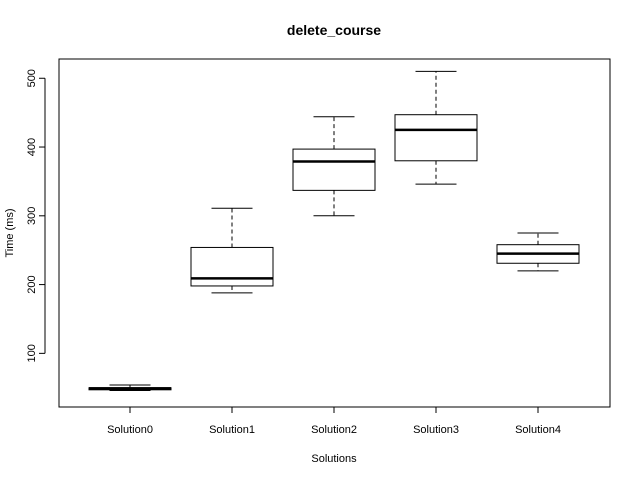 This screenshot has width=640, height=480. What do you see at coordinates (10, 232) in the screenshot?
I see `y-axis-label: Time (ms)` at bounding box center [10, 232].